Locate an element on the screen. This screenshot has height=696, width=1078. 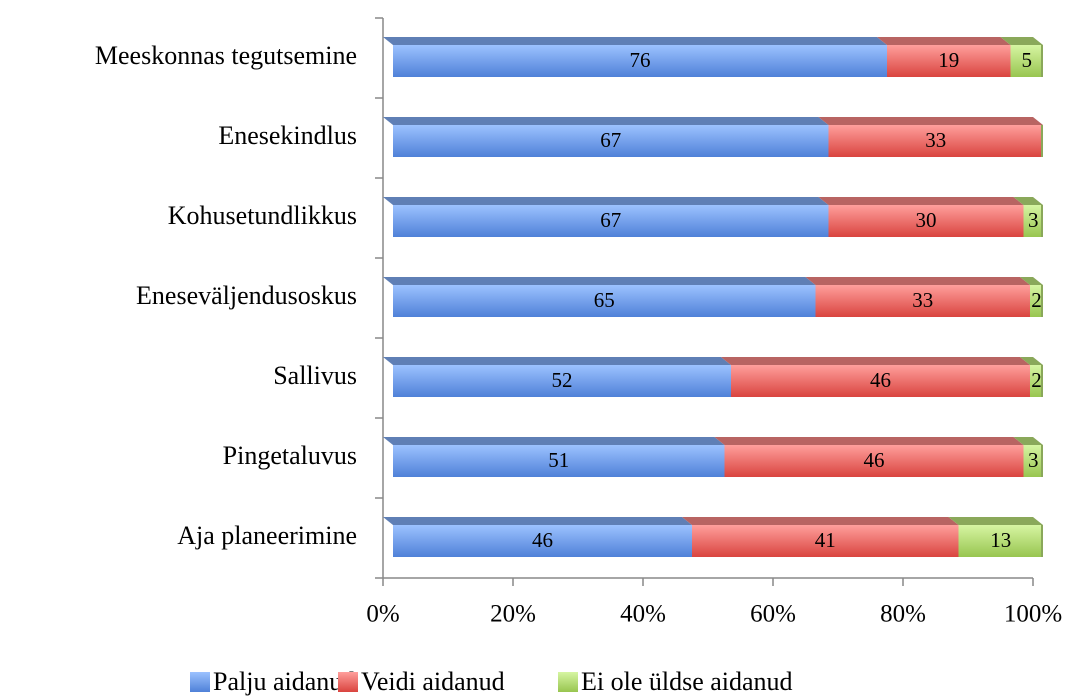
value-label: 41 is located at coordinates (825, 540).